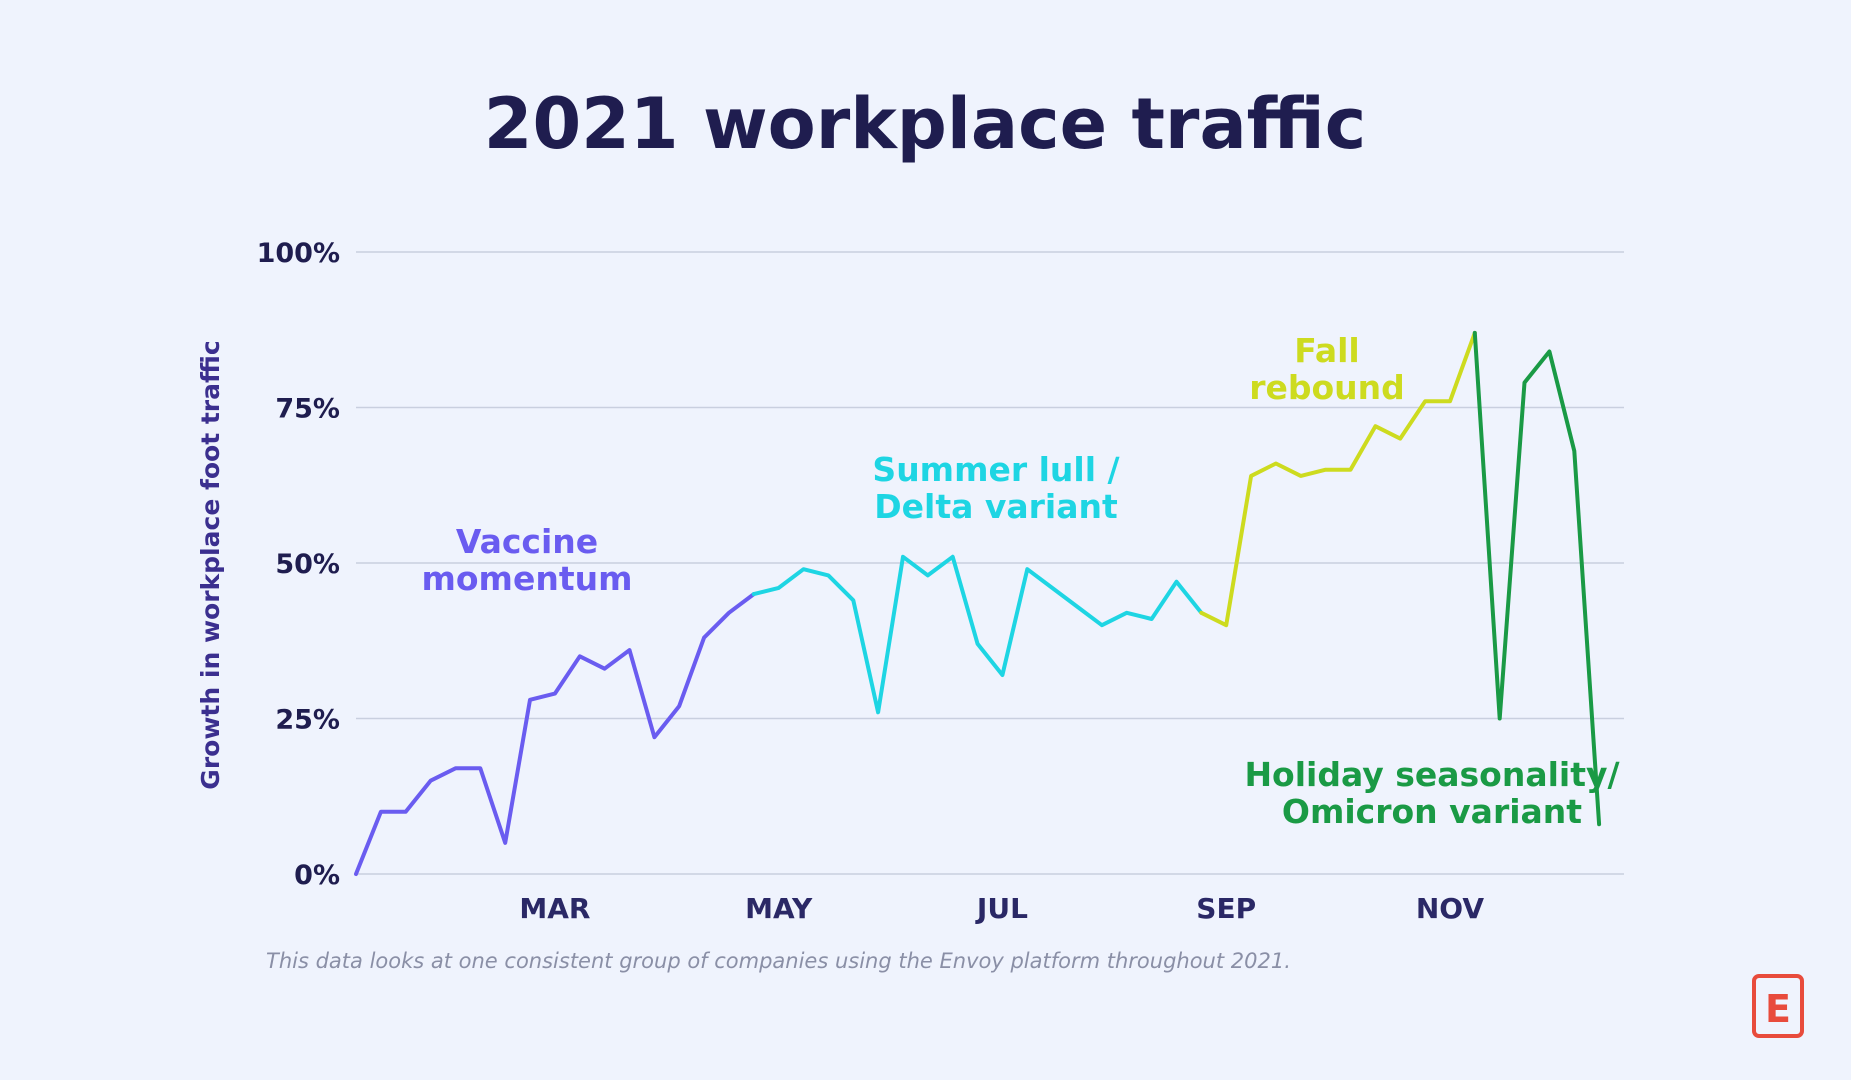 The height and width of the screenshot is (1080, 1851). Describe the element at coordinates (307, 564) in the screenshot. I see `y-tick-label: 50%` at that location.